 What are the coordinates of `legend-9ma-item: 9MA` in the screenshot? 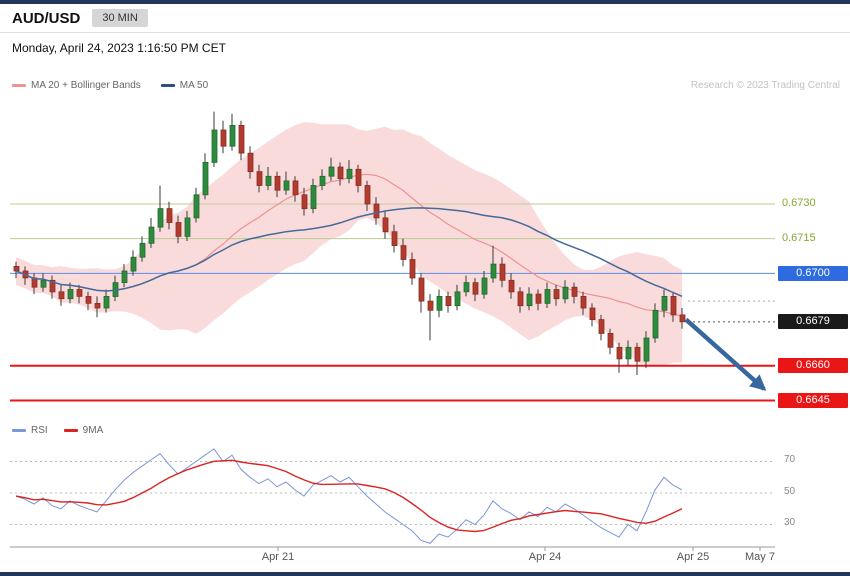 It's located at (83, 430).